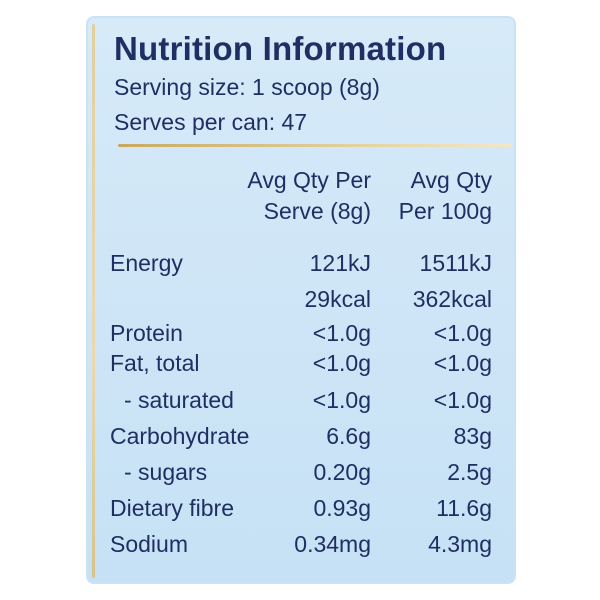 The image size is (600, 600). Describe the element at coordinates (445, 211) in the screenshot. I see `column-header-line: Per 100g` at that location.